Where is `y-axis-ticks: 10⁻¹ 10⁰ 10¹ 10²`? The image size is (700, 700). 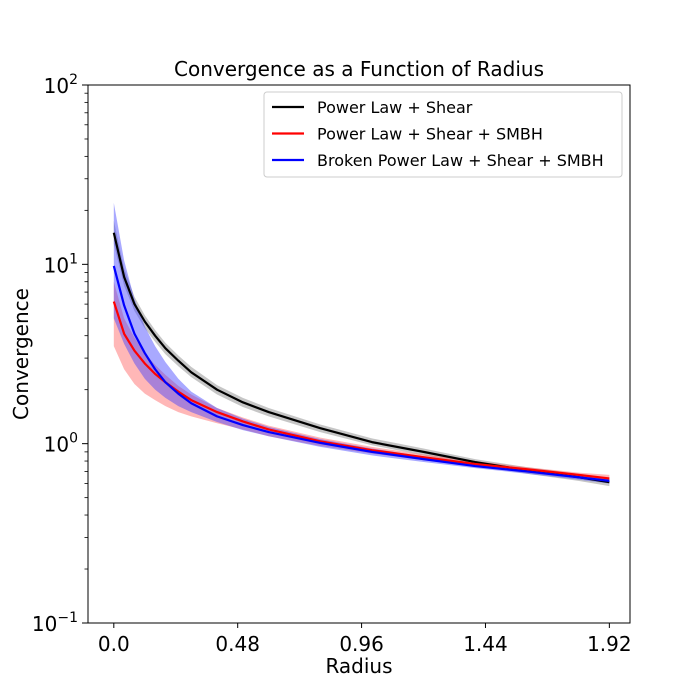
y-axis-ticks: 10⁻¹ 10⁰ 10¹ 10² is located at coordinates (60, 354).